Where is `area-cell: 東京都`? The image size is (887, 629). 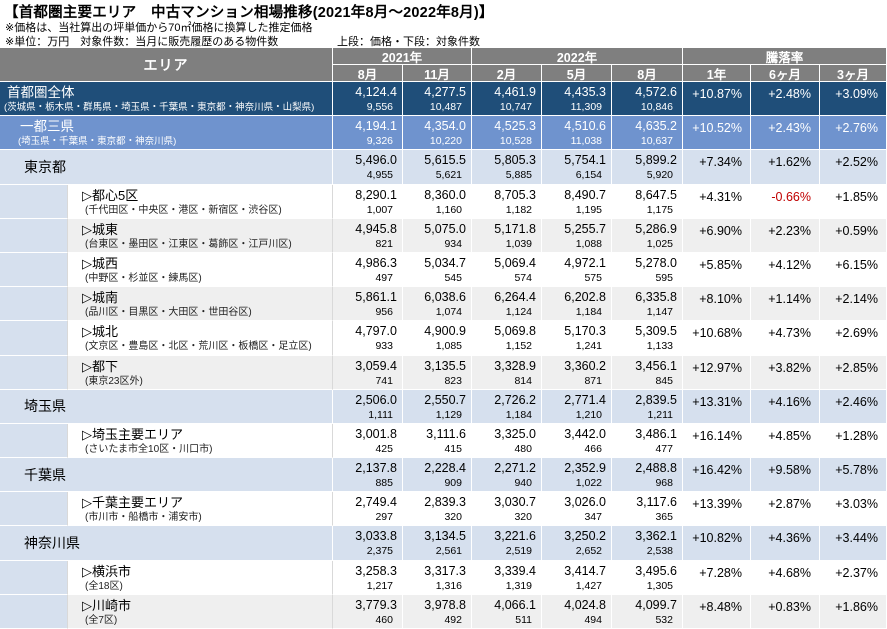 area-cell: 東京都 is located at coordinates (166, 167).